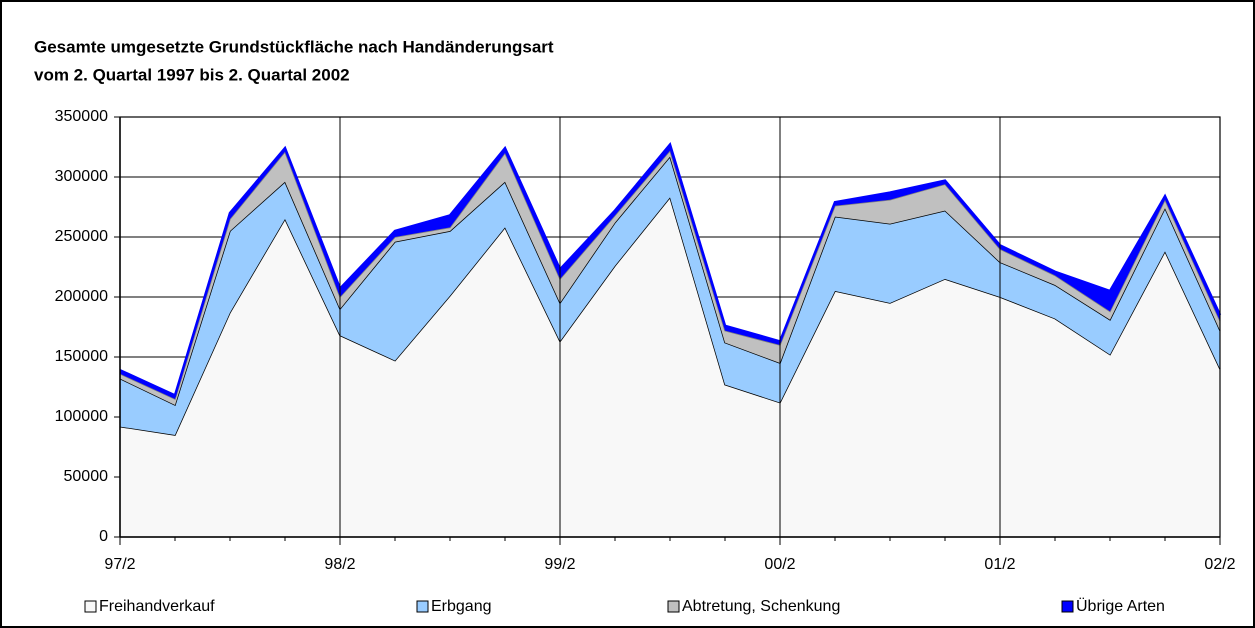  What do you see at coordinates (81, 176) in the screenshot?
I see `y-tick-label: 300000` at bounding box center [81, 176].